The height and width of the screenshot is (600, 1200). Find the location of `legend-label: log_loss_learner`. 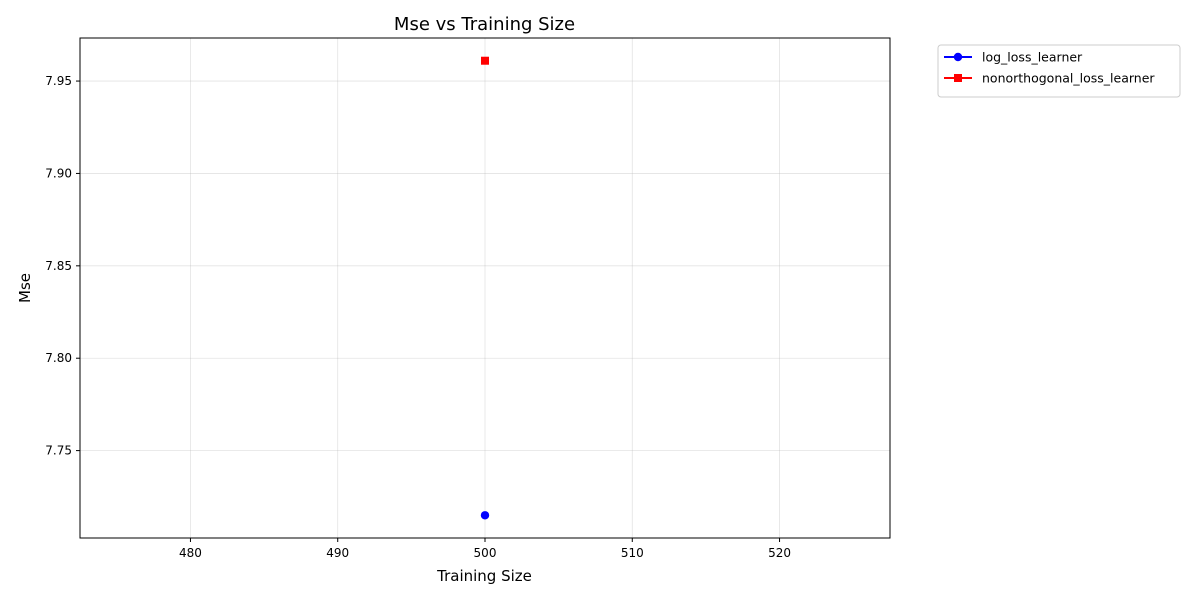

legend-label: log_loss_learner is located at coordinates (1032, 57).